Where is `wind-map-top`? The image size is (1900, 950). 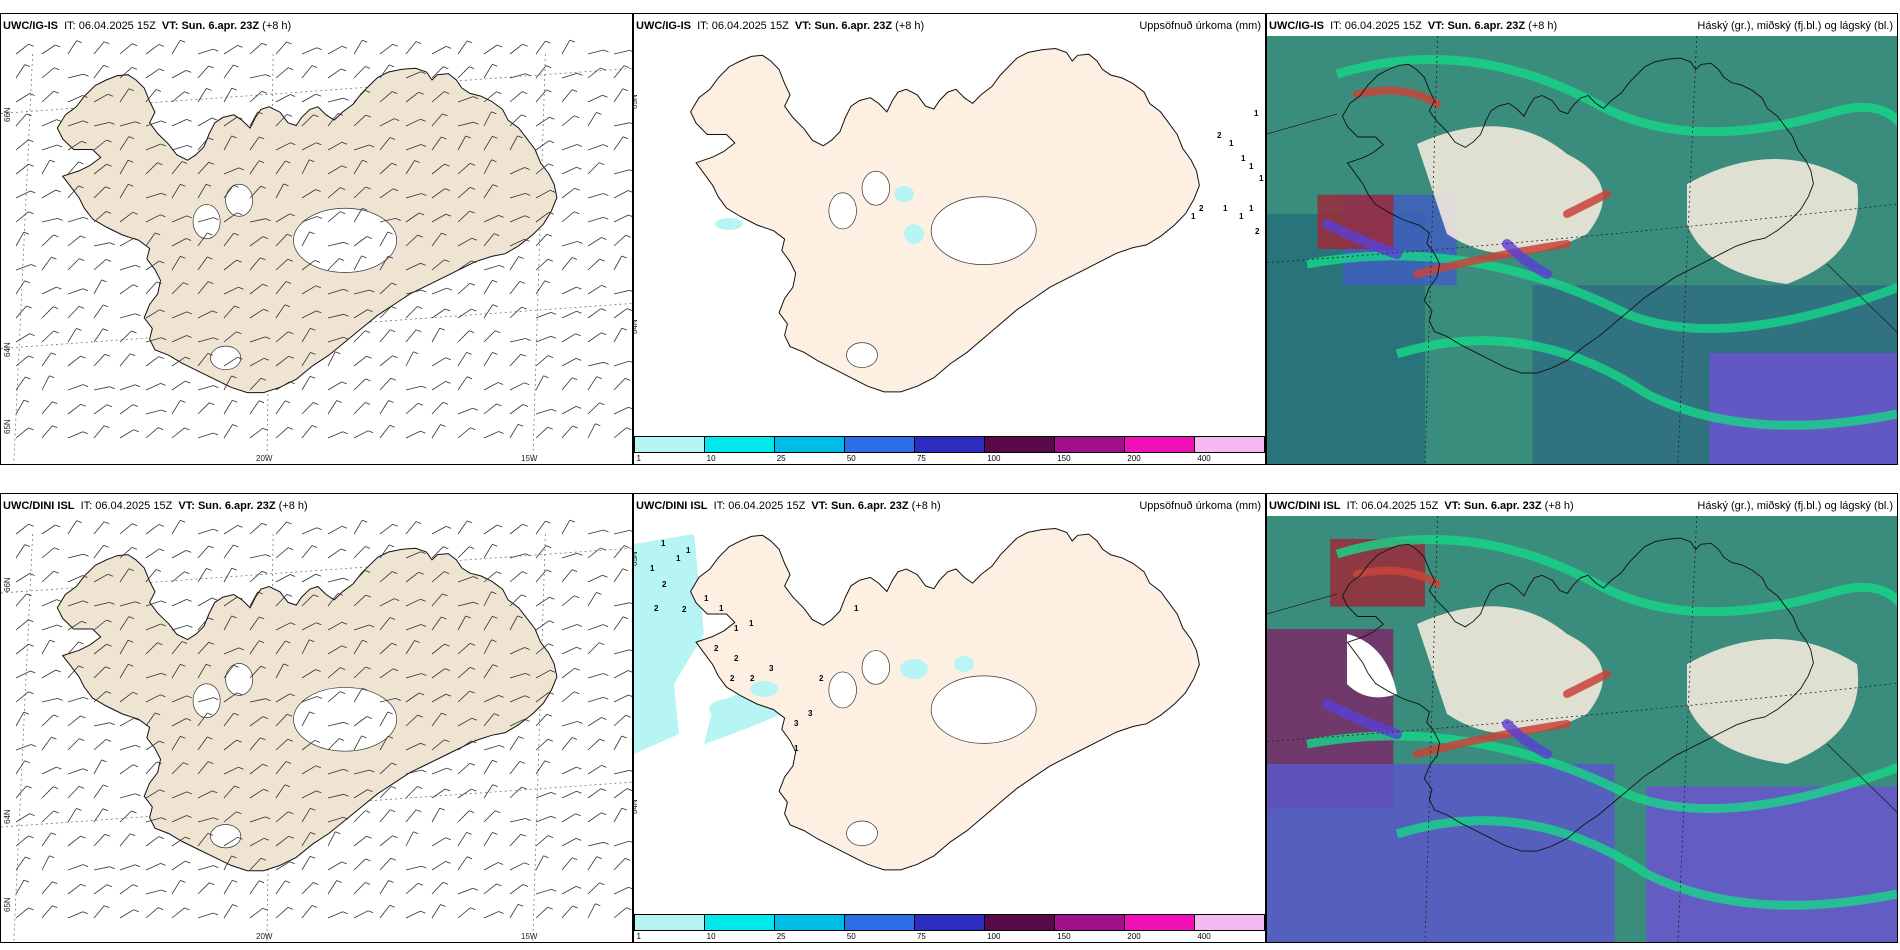 wind-map-top is located at coordinates (316, 251).